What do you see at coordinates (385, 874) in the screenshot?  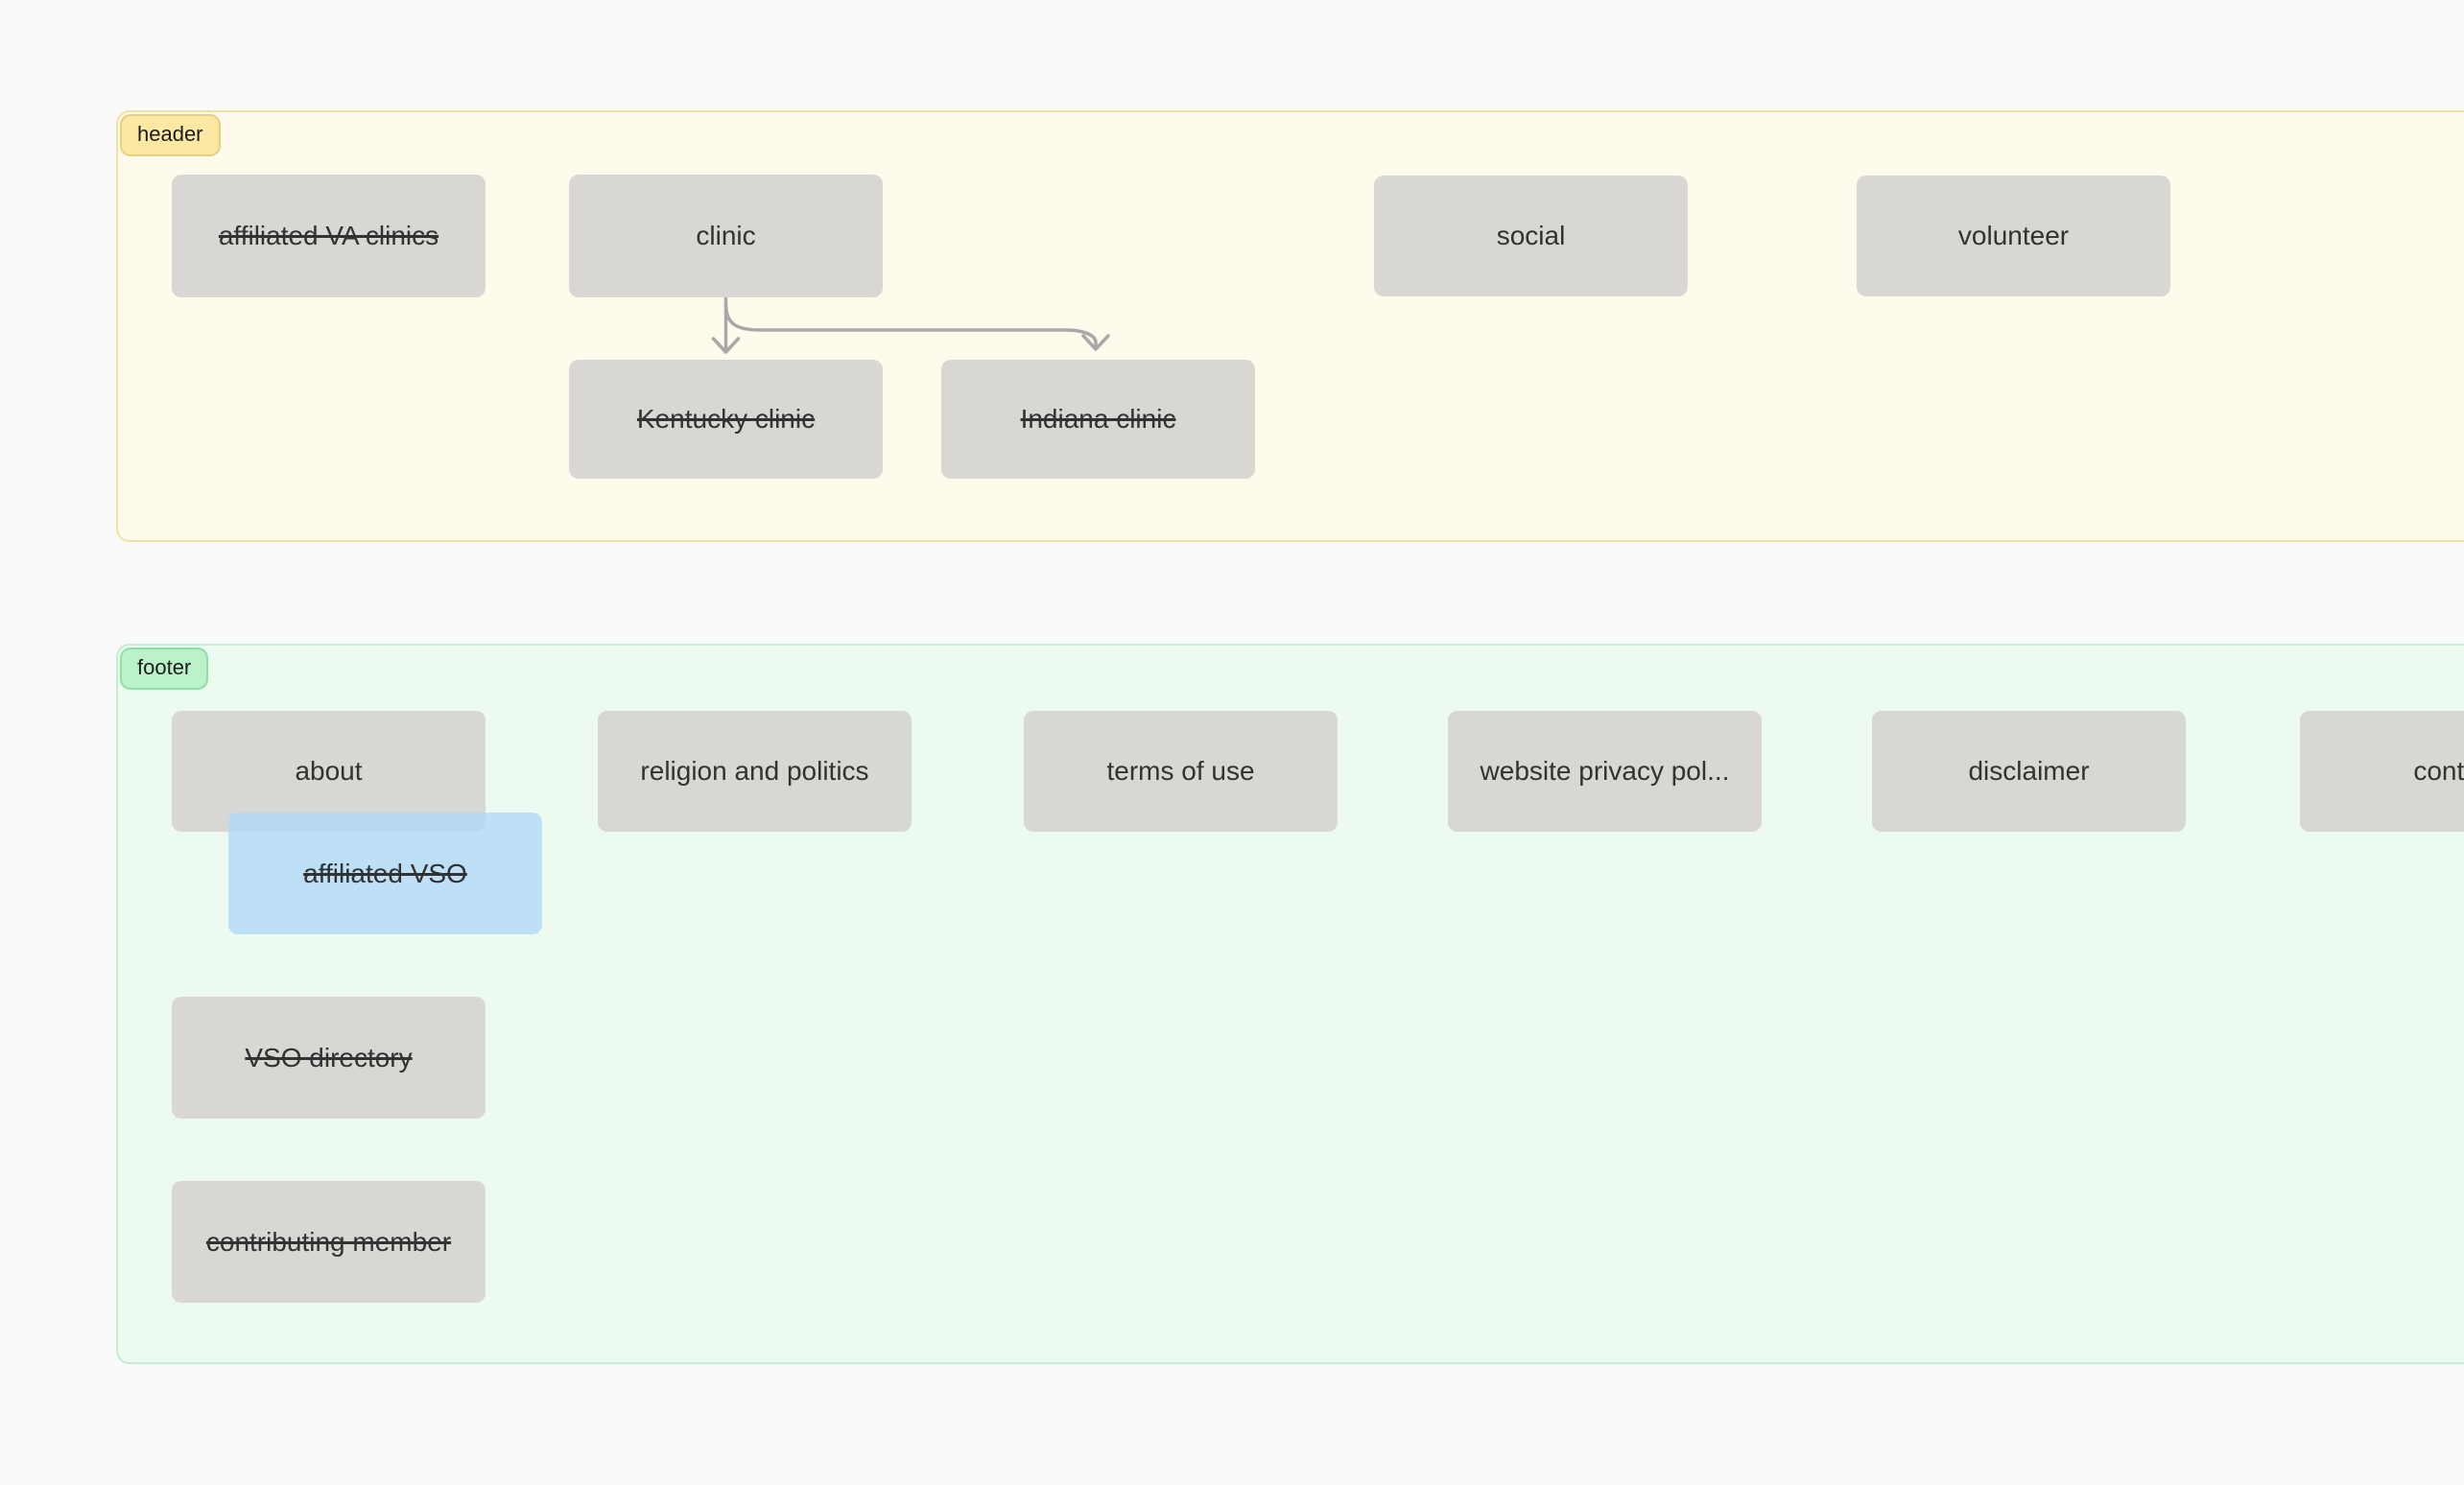 I see `node-affiliated-vso: affiliated VSO` at bounding box center [385, 874].